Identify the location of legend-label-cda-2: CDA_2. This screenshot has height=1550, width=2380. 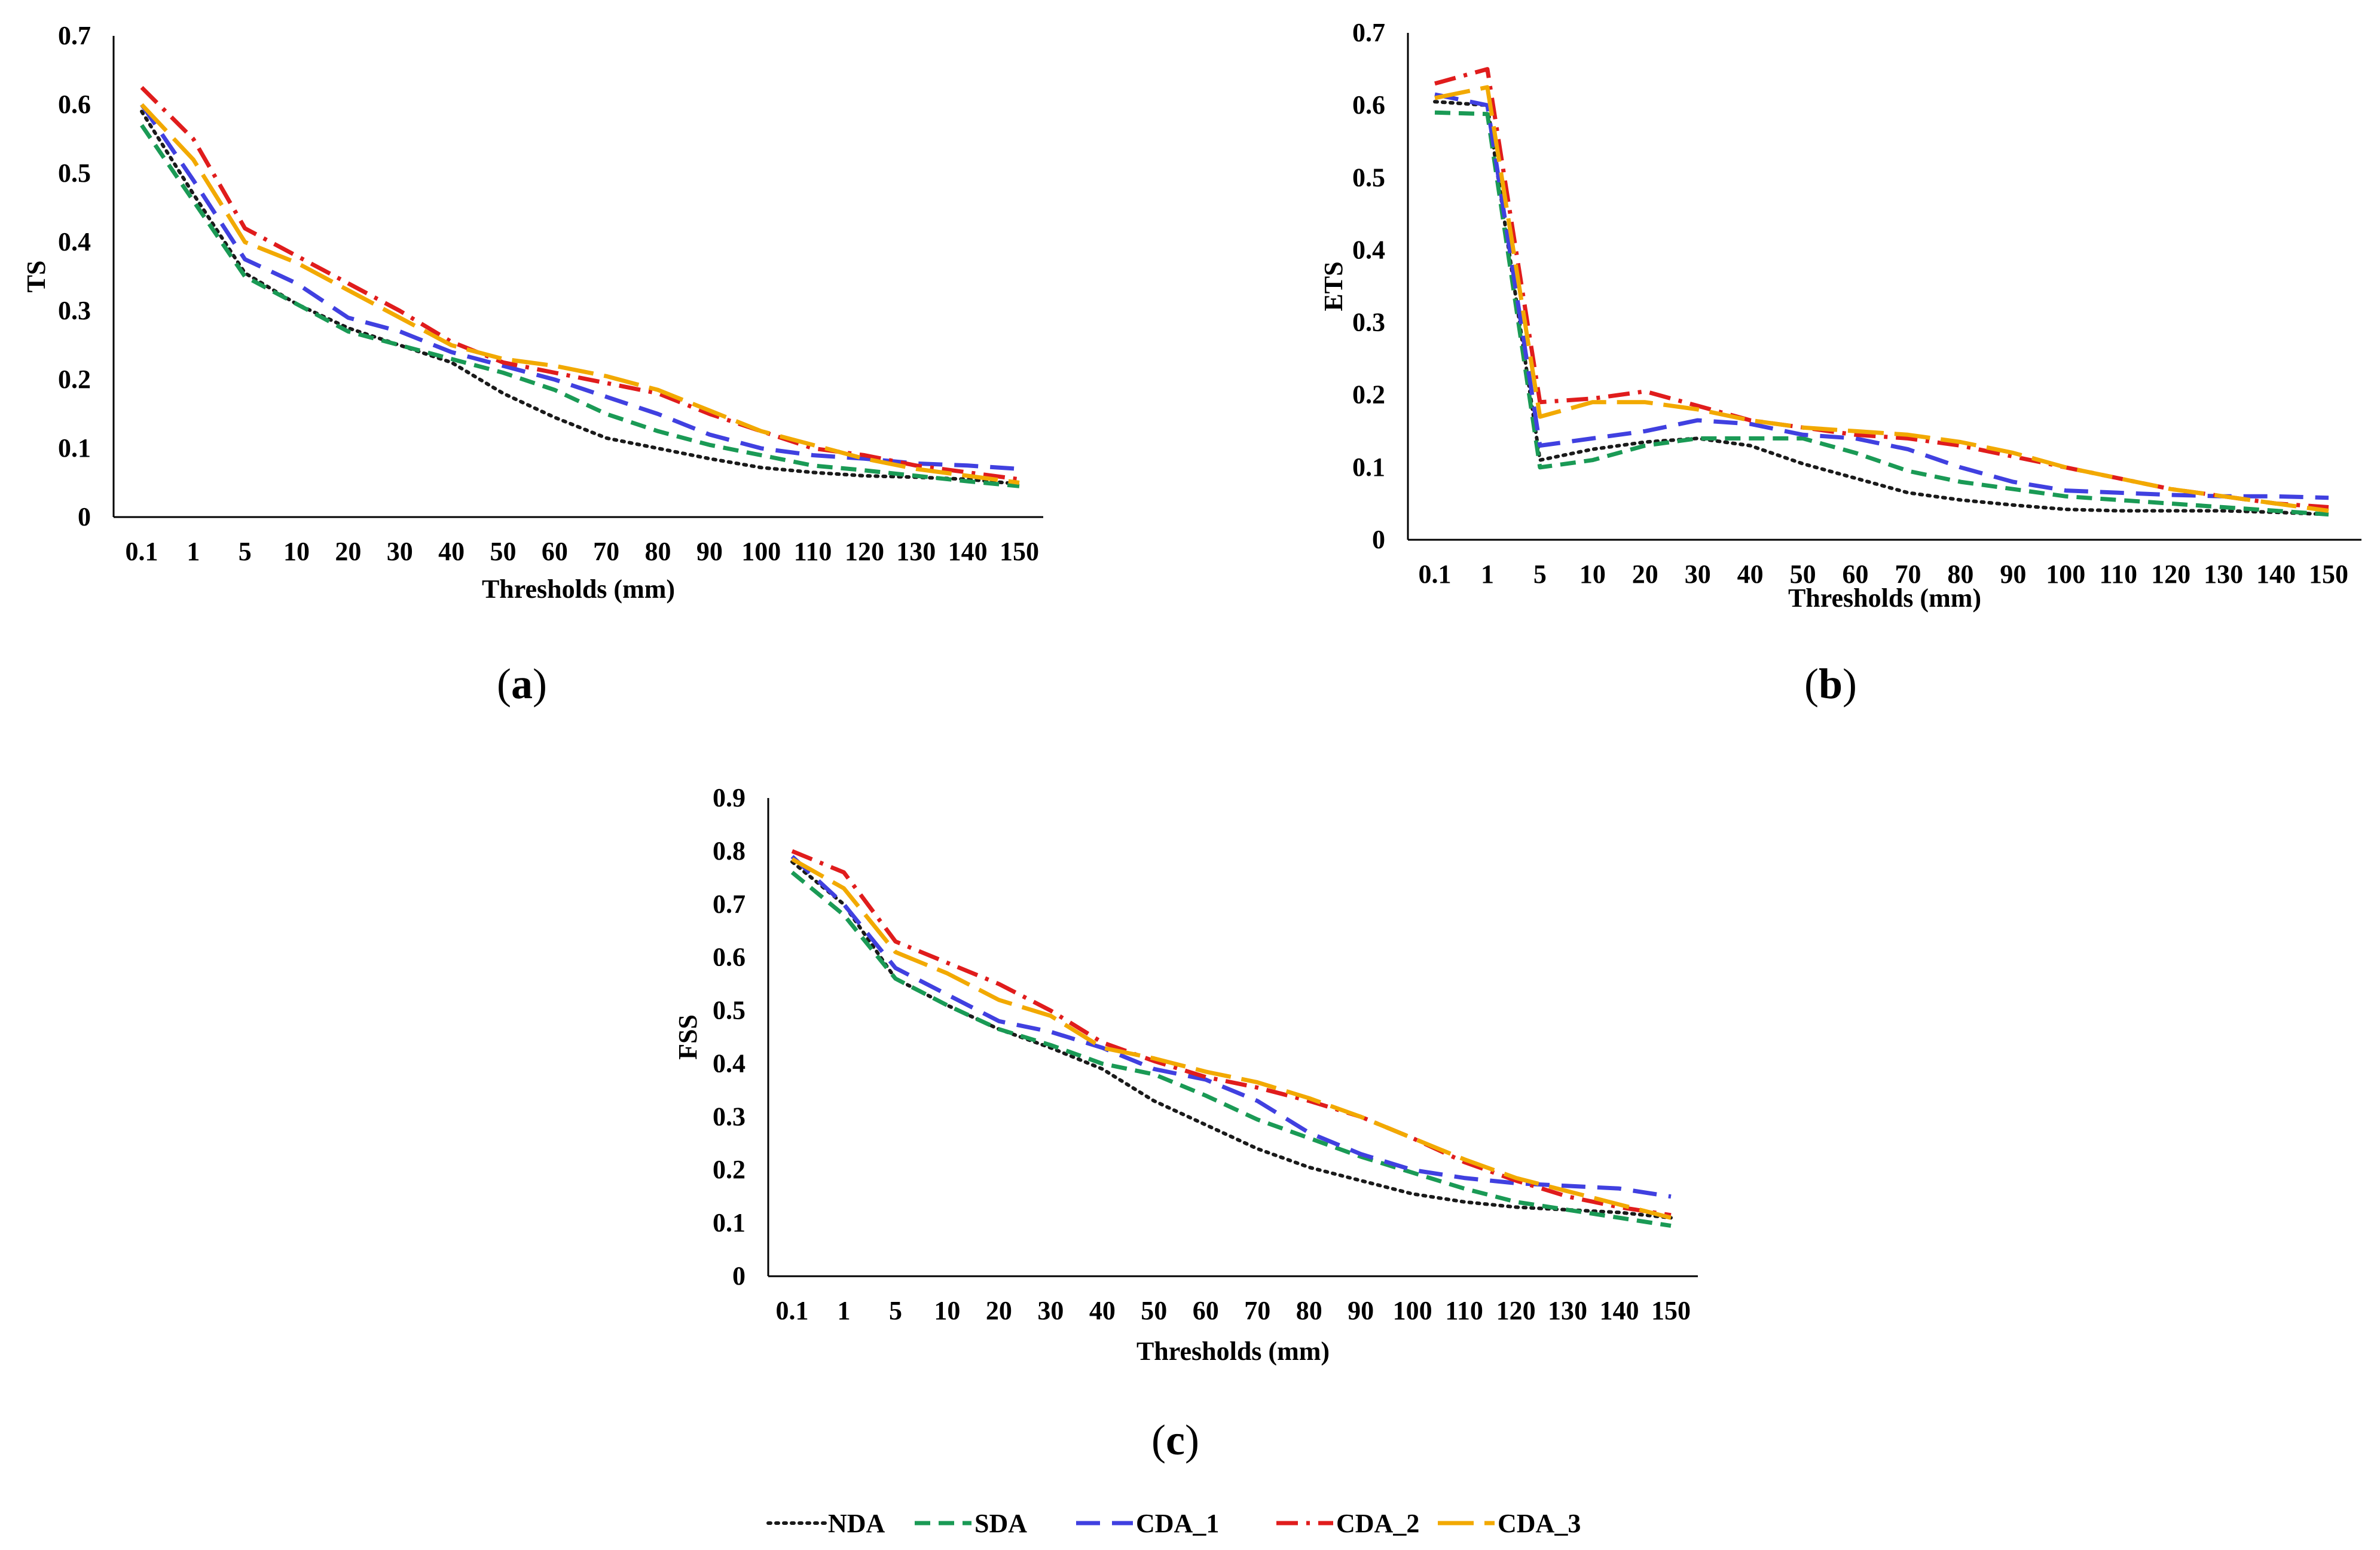
(1378, 1523).